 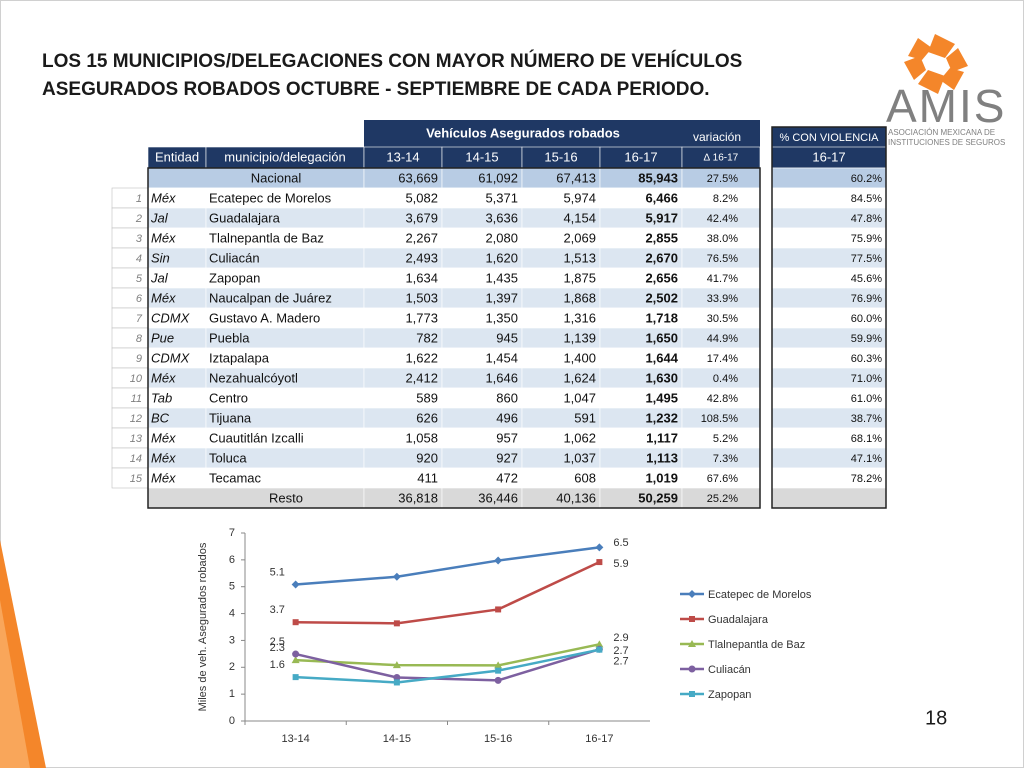 What do you see at coordinates (418, 497) in the screenshot?
I see `cell-text: 36,818` at bounding box center [418, 497].